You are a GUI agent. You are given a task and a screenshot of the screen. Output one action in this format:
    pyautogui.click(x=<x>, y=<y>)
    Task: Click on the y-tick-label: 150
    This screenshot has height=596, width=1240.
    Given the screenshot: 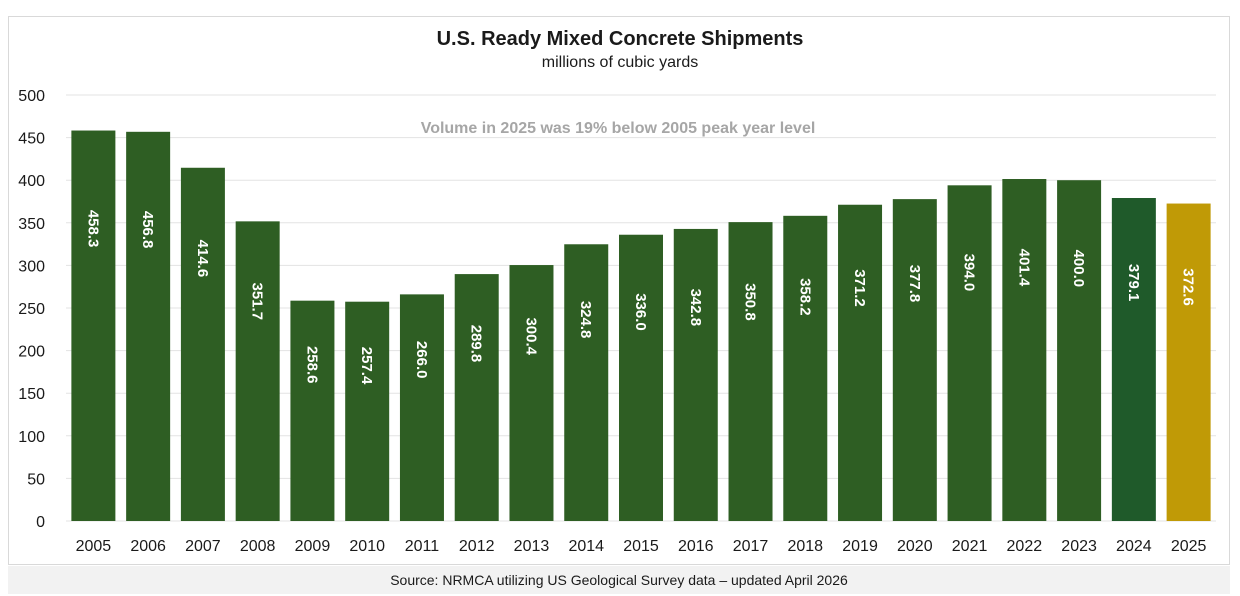 What is the action you would take?
    pyautogui.click(x=31, y=394)
    